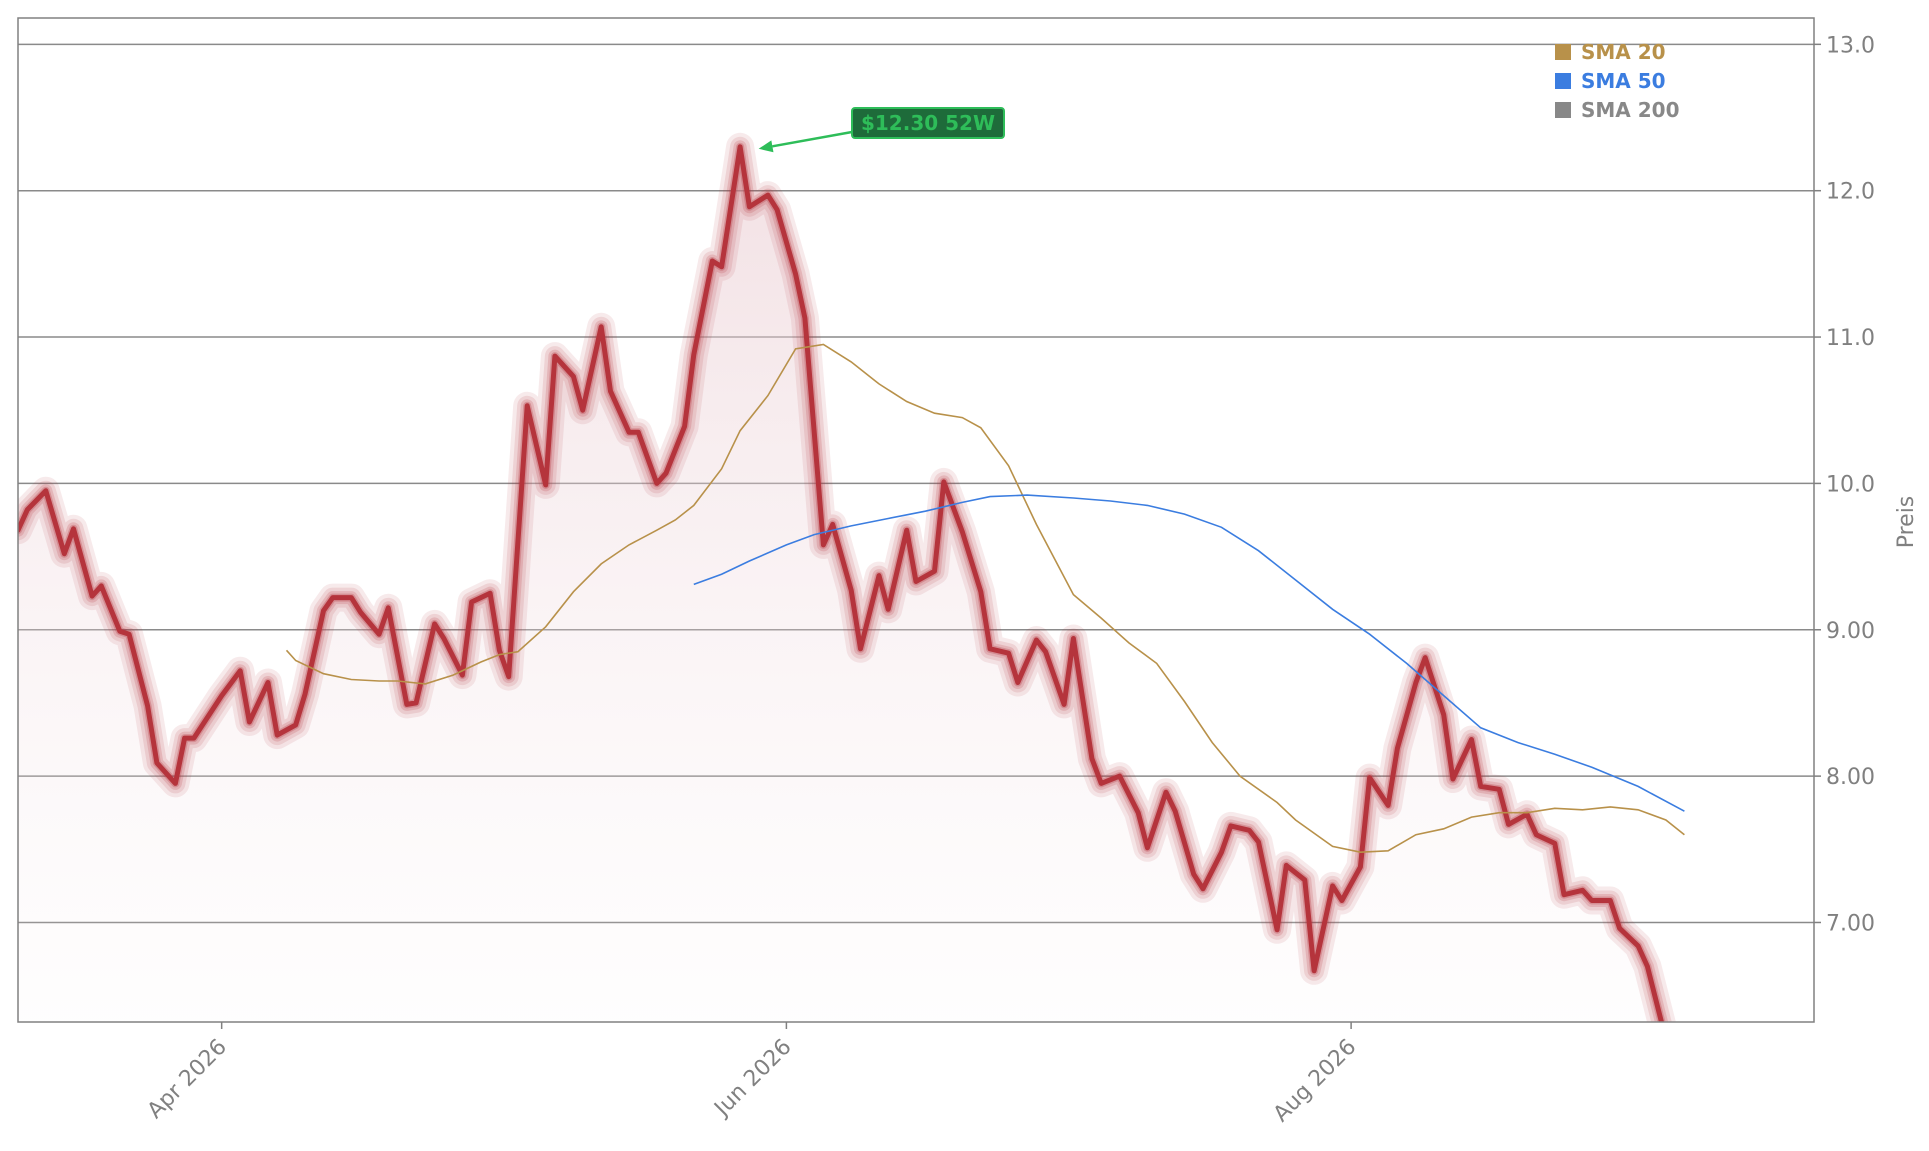  Describe the element at coordinates (1630, 110) in the screenshot. I see `legend-label-sma-200: SMA 200` at that location.